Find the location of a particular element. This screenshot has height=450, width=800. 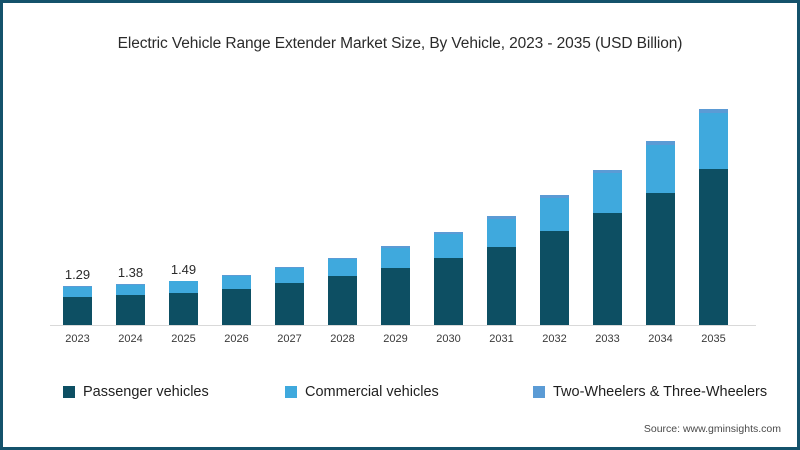

bar-segment-2025-s2 is located at coordinates (183, 281).